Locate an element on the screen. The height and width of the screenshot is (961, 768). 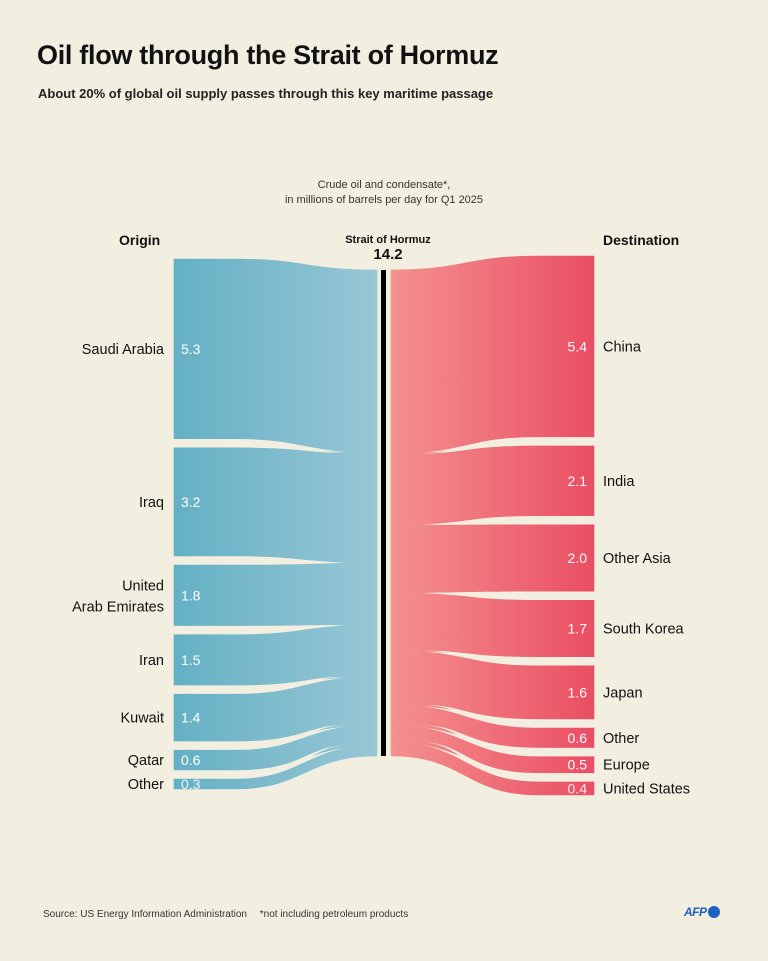
destination-column-heading: Destination is located at coordinates (641, 240).